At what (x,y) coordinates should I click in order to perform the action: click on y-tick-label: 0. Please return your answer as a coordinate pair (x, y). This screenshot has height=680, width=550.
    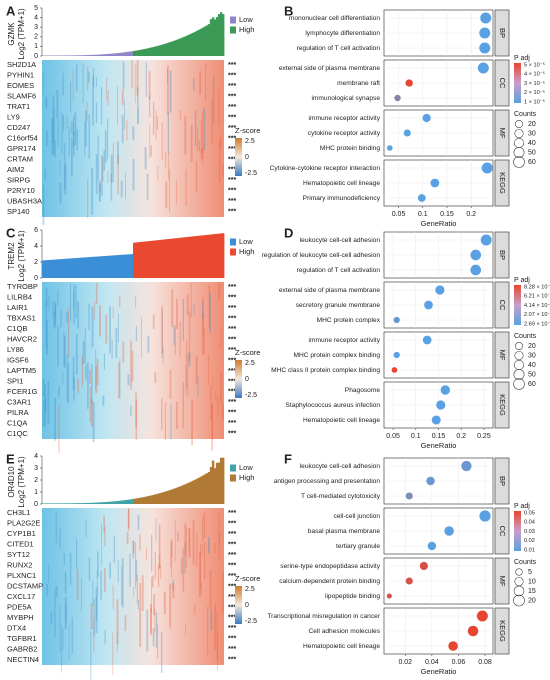
    Looking at the image, I should click on (36, 278).